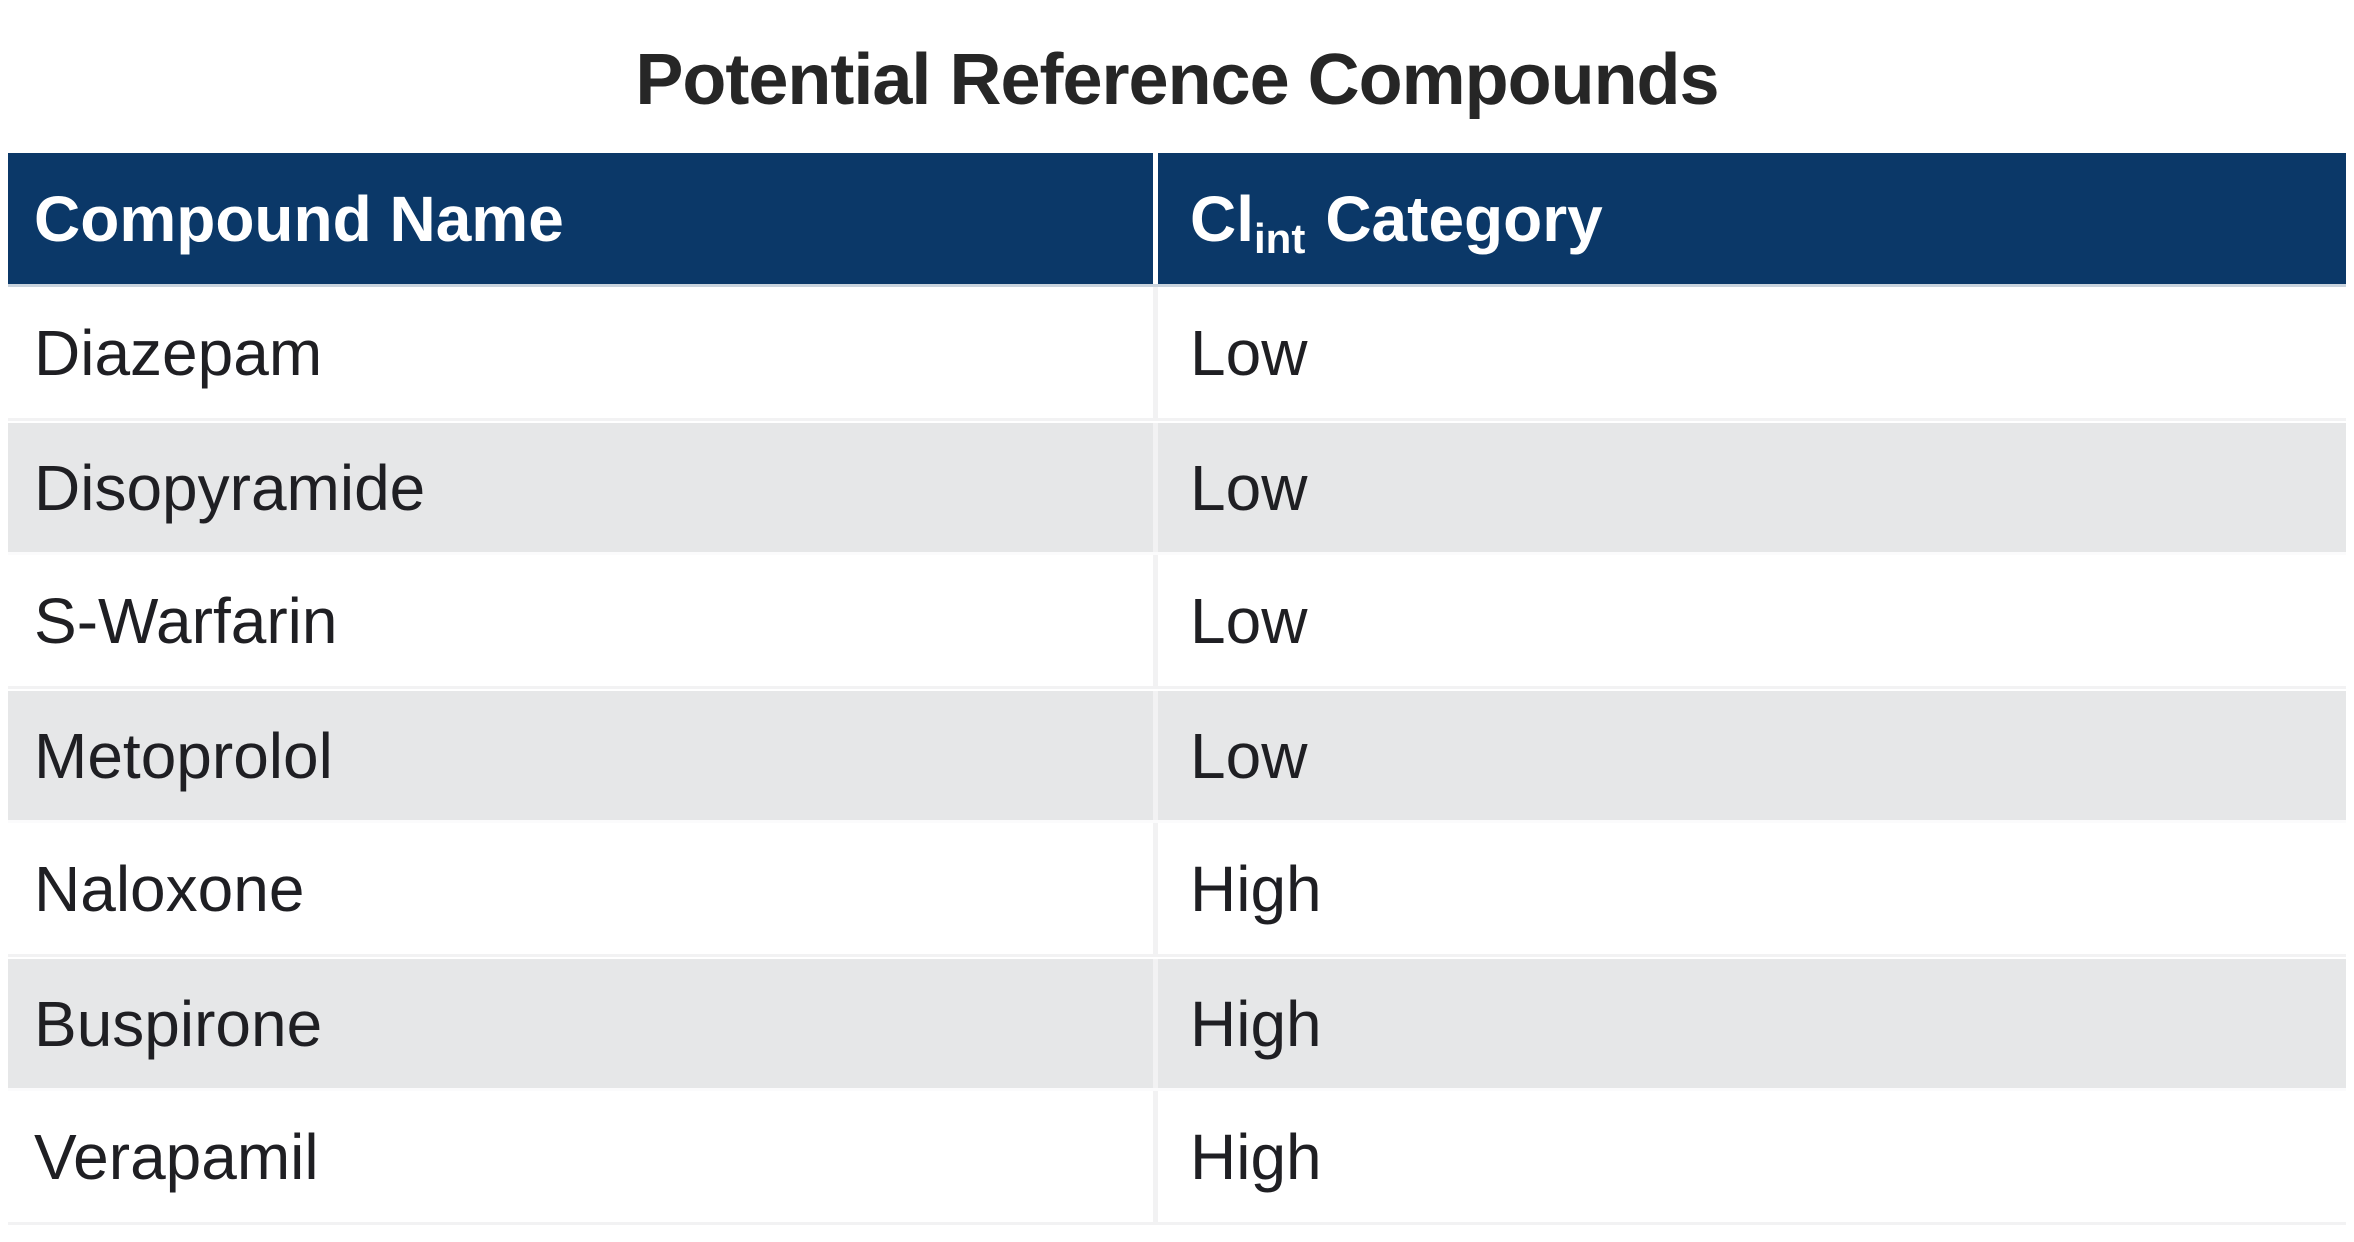  I want to click on table-row: Naloxone High, so click(1177, 890).